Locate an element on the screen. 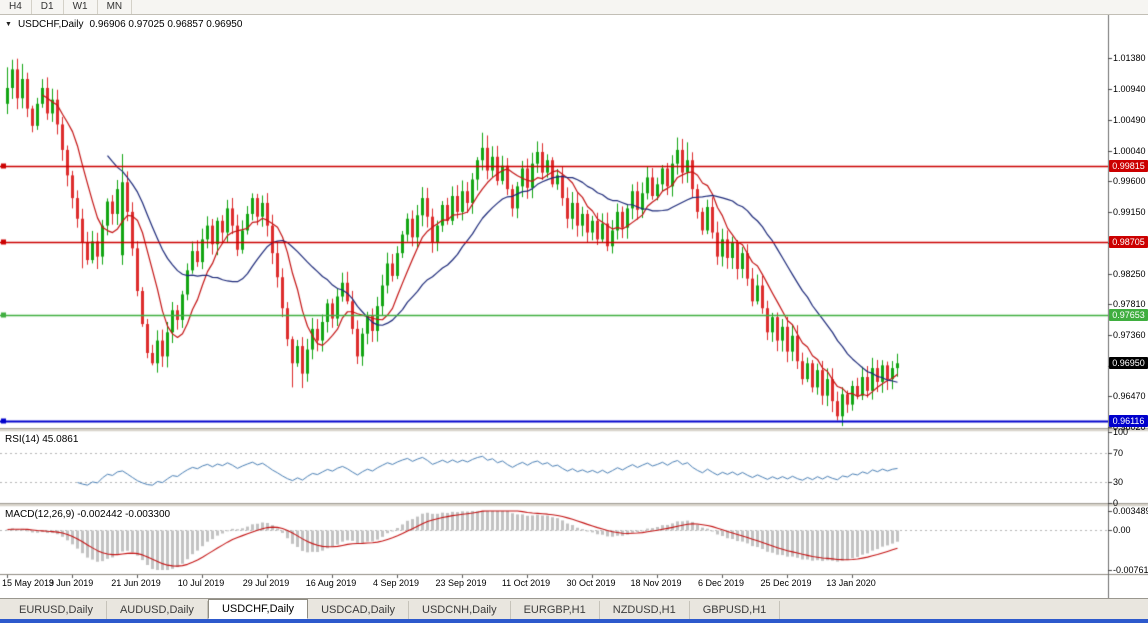 The image size is (1148, 623). timeframe-button-w1: W1 is located at coordinates (81, 7).